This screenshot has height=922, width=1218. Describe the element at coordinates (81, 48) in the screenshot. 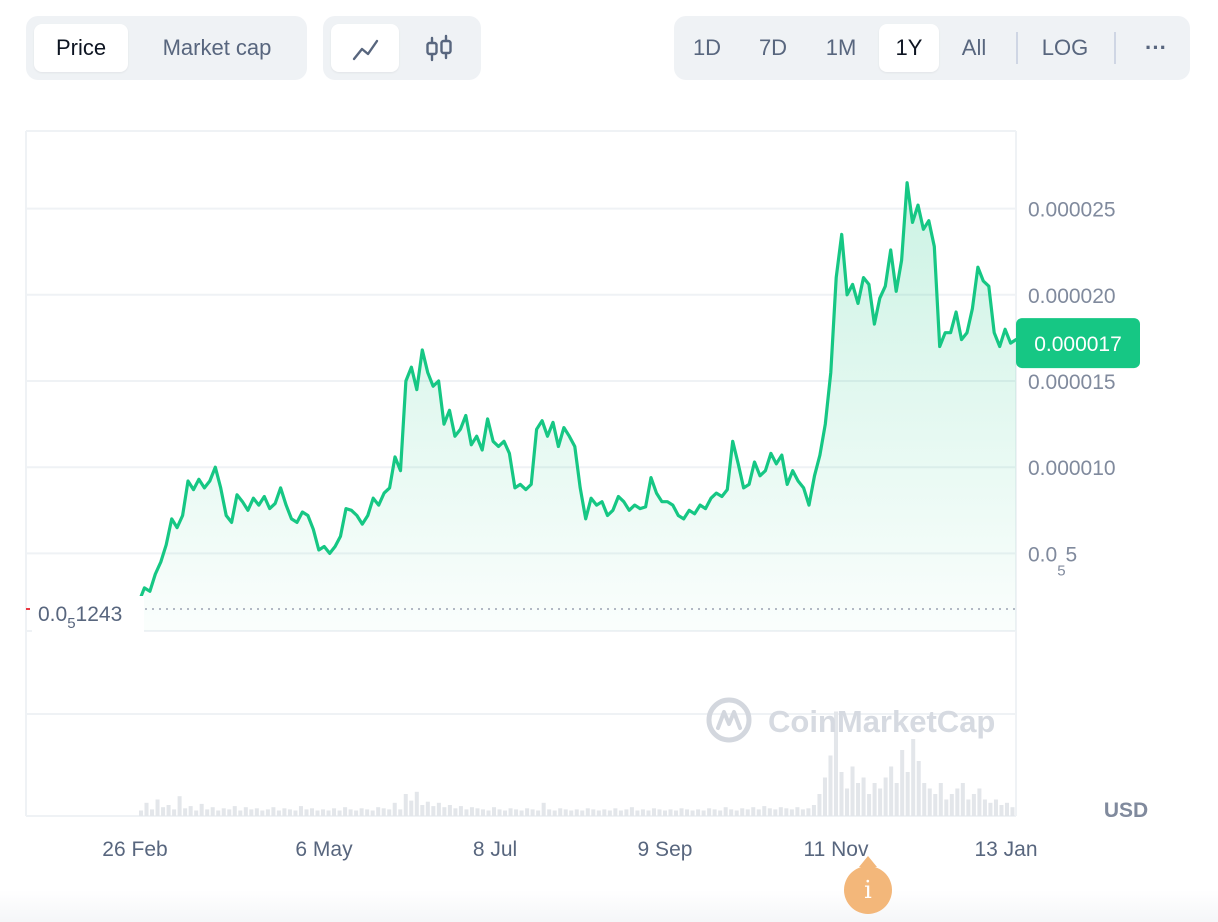

I see `tab-price: Price` at that location.